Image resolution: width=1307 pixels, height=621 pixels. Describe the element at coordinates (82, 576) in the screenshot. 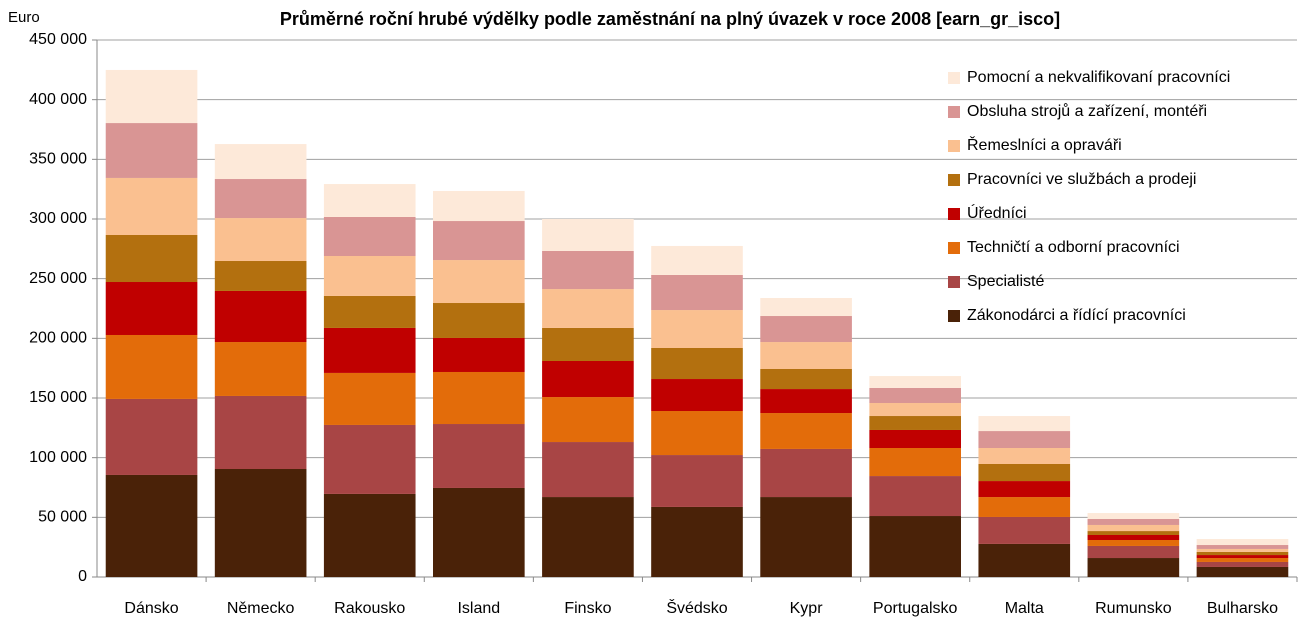

I see `y-tick-label: 0` at that location.